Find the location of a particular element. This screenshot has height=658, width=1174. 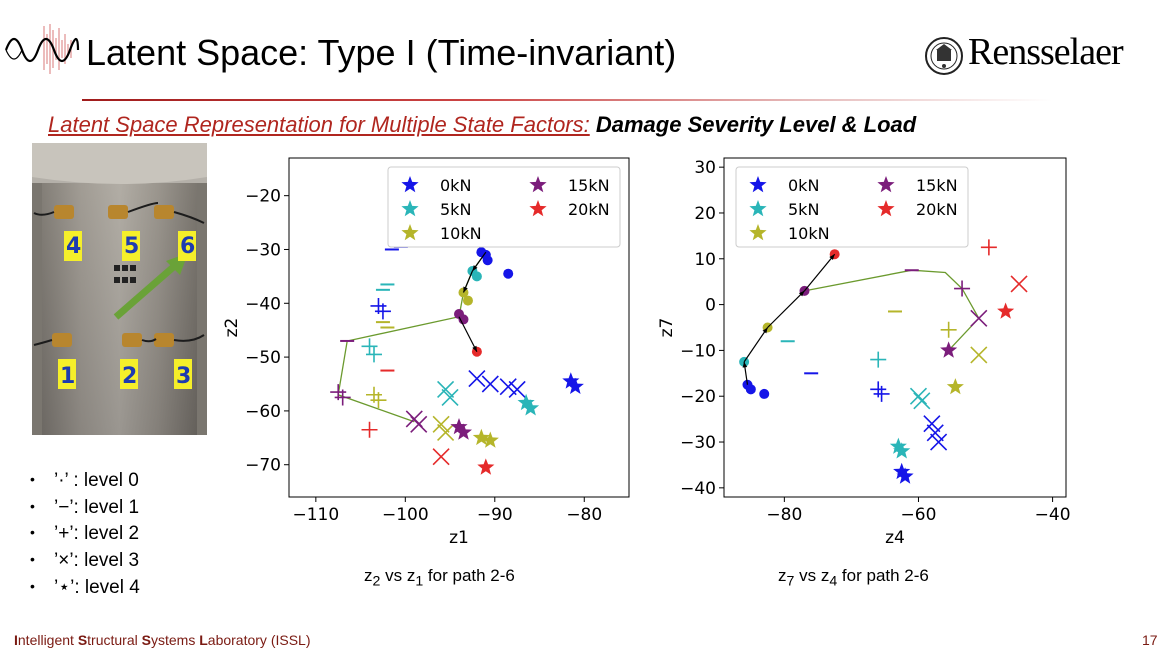

y-tick-label: −30 is located at coordinates (263, 250).